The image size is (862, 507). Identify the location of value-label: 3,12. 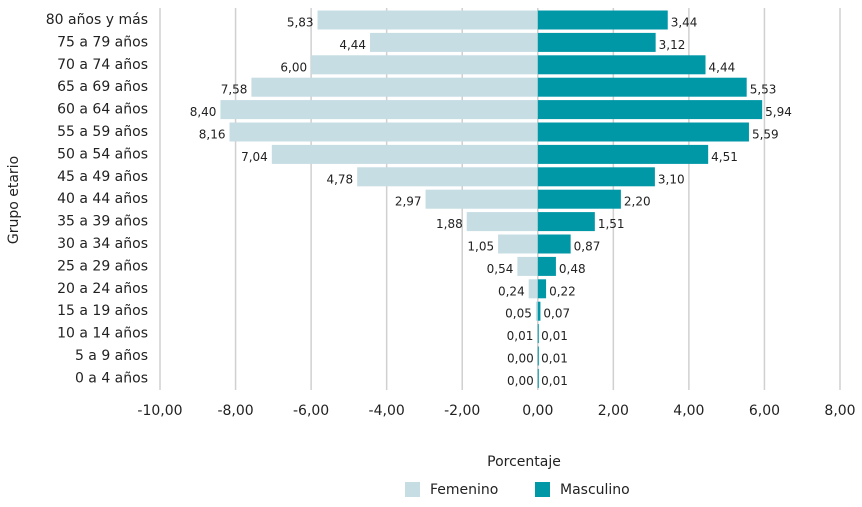
(672, 45).